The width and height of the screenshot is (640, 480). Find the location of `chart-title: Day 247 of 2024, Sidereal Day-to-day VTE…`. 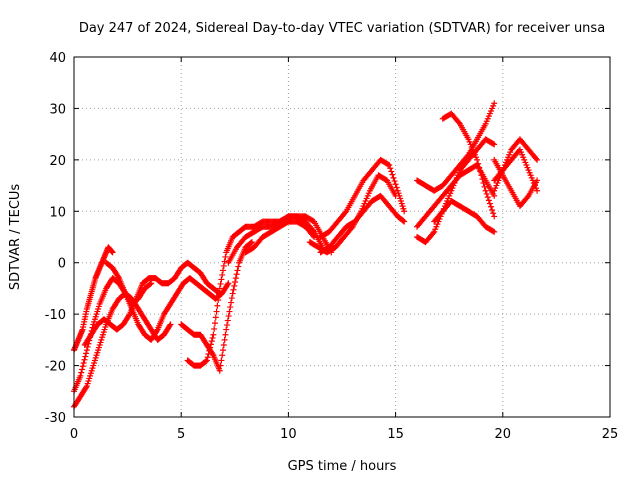

chart-title: Day 247 of 2024, Sidereal Day-to-day VTE… is located at coordinates (342, 28).